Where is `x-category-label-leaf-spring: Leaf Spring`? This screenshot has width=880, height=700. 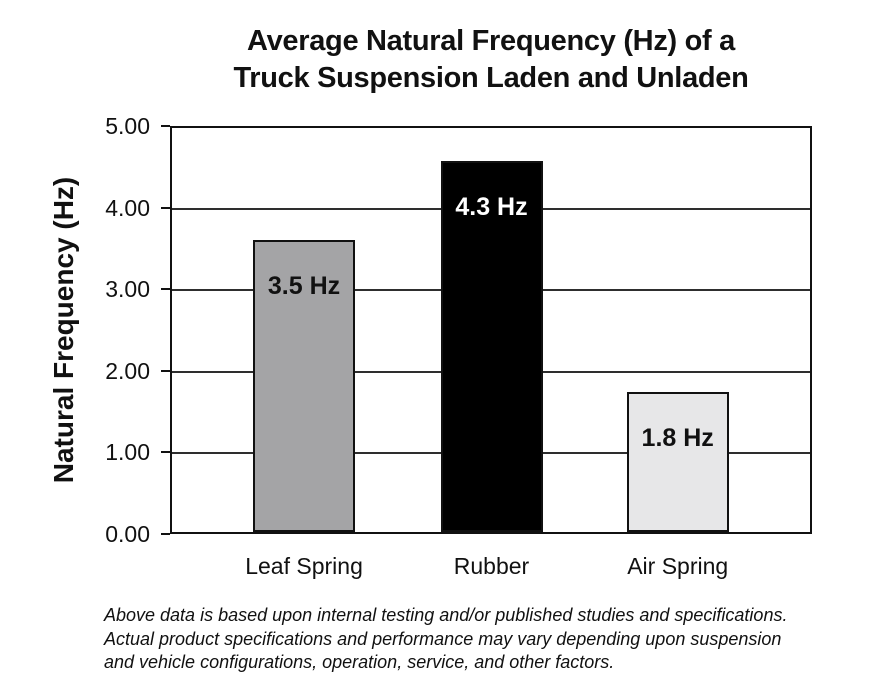 x-category-label-leaf-spring: Leaf Spring is located at coordinates (304, 566).